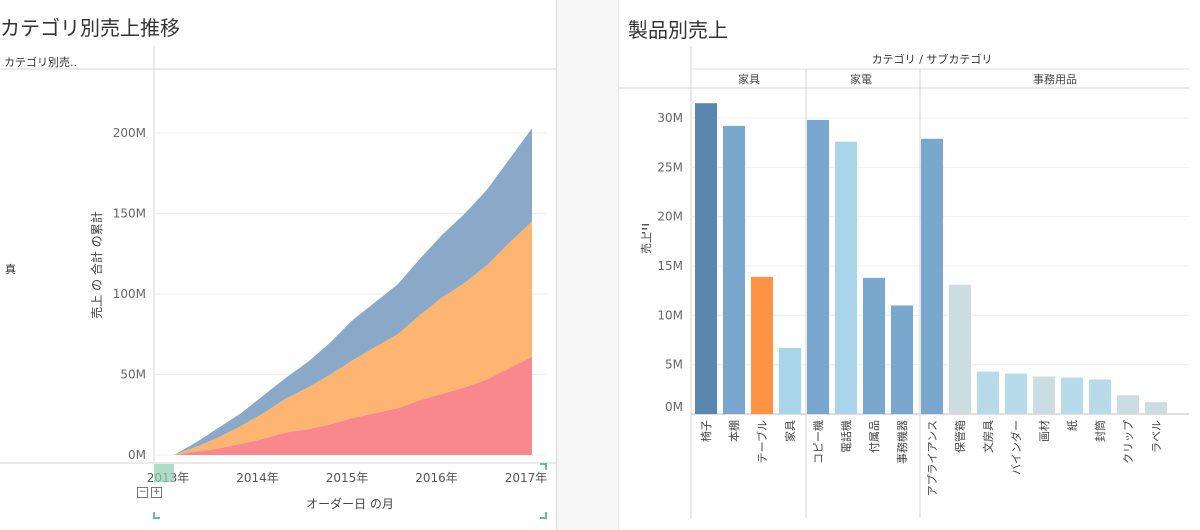 The width and height of the screenshot is (1200, 530). I want to click on bar-テーブル, so click(762, 345).